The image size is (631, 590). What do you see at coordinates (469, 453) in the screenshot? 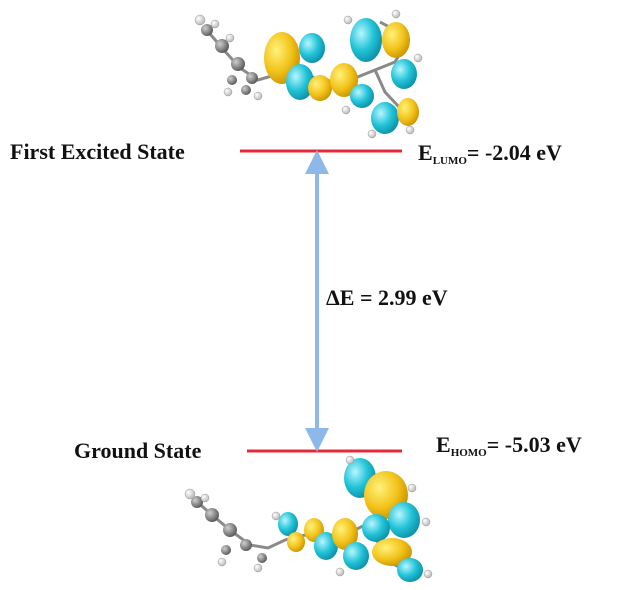
I see `homo-energy-subscript: HOMO` at bounding box center [469, 453].